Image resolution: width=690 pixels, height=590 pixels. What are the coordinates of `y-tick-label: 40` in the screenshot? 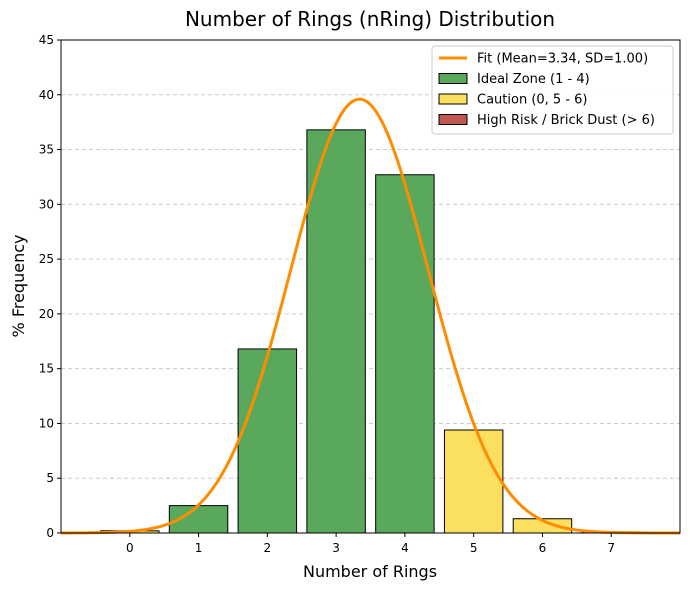 It's located at (46, 95).